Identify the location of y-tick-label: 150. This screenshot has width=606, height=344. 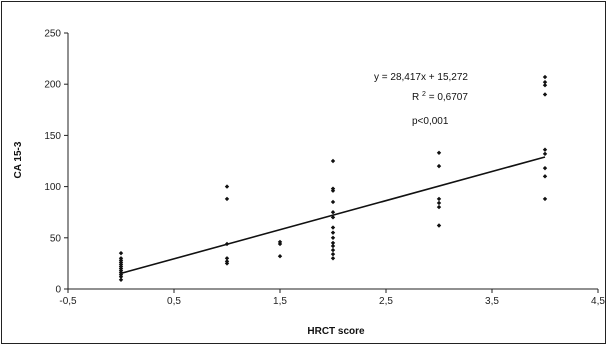
(52, 136).